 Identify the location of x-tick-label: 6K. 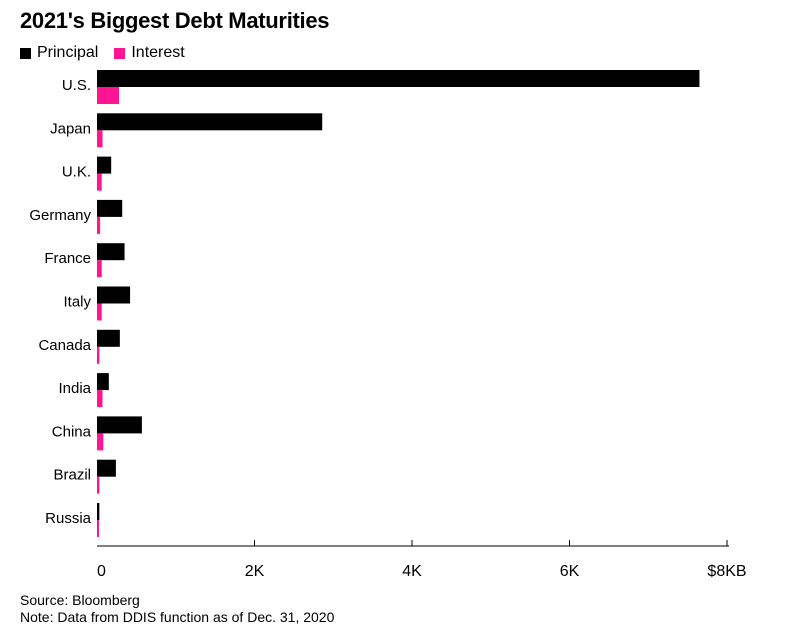
(570, 571).